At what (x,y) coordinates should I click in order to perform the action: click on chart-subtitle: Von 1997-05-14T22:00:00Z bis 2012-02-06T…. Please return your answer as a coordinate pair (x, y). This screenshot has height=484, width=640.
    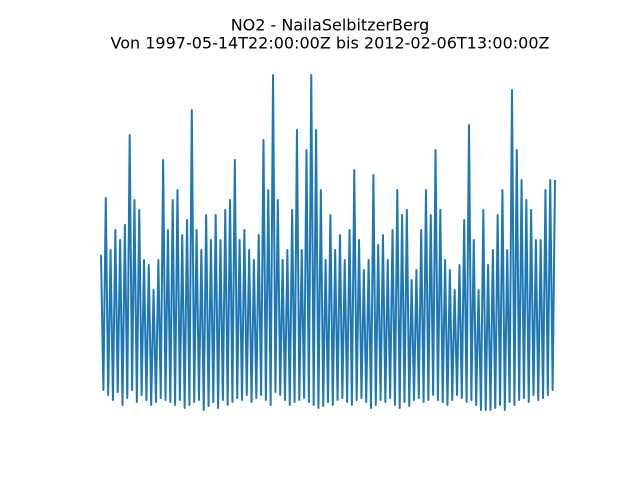
    Looking at the image, I should click on (330, 43).